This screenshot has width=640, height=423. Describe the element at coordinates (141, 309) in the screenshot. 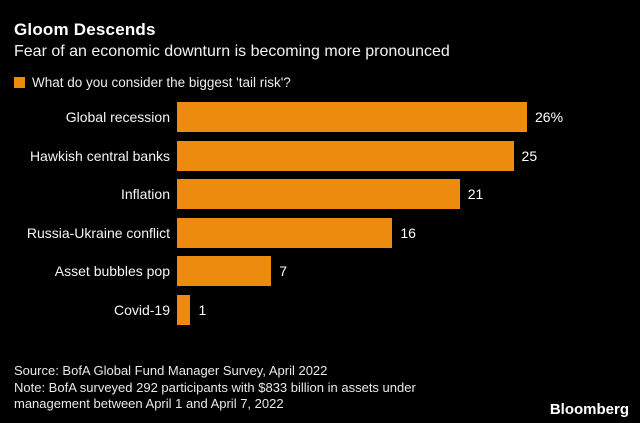

I see `category-label: Covid-19` at that location.